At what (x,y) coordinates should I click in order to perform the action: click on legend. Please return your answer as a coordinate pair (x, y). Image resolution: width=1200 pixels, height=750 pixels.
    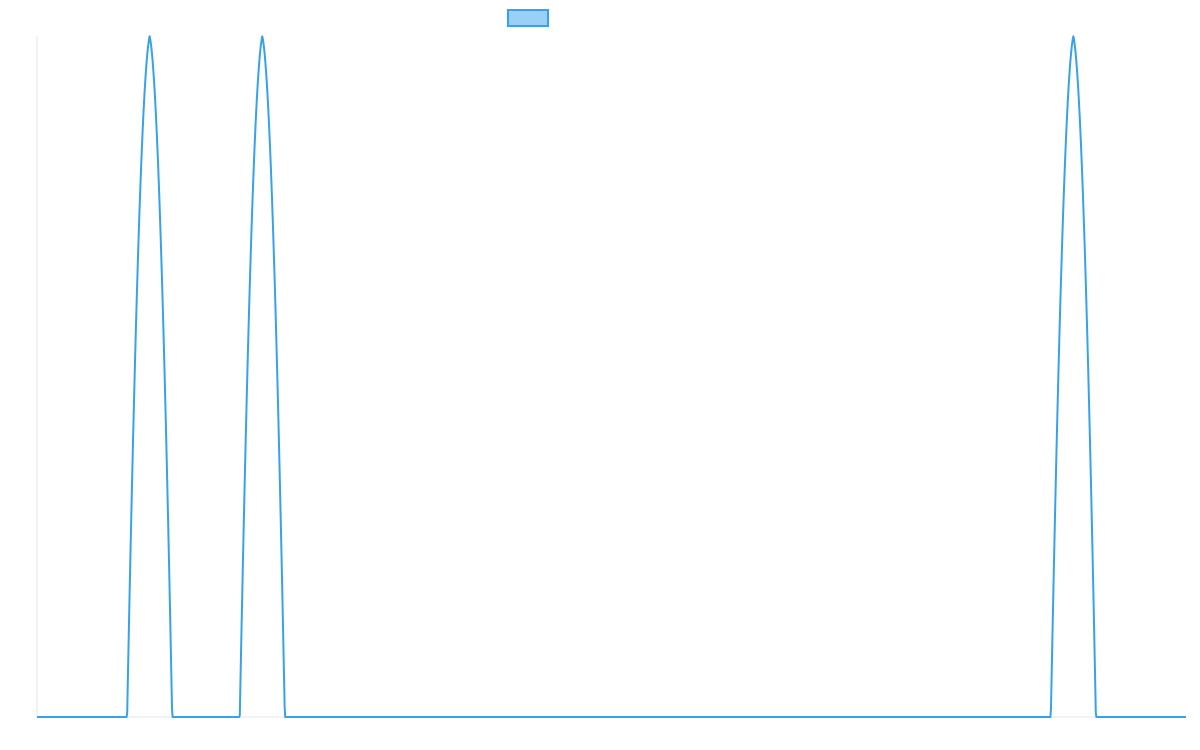
    Looking at the image, I should click on (528, 18).